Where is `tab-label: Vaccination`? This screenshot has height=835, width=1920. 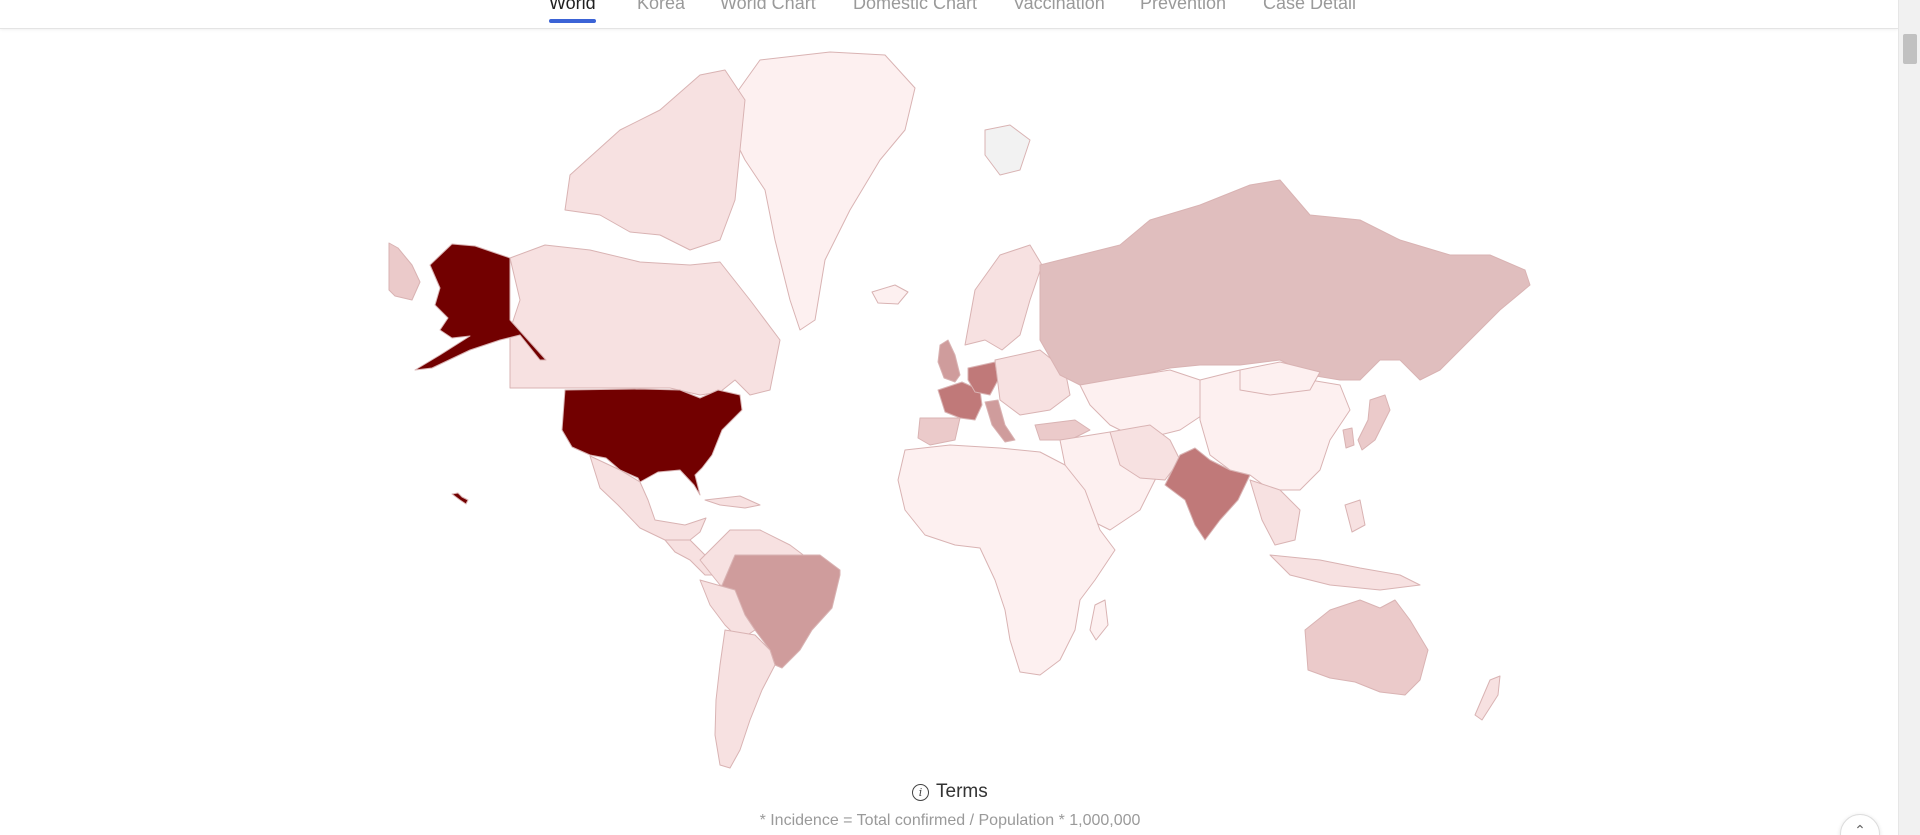 tab-label: Vaccination is located at coordinates (1059, 6).